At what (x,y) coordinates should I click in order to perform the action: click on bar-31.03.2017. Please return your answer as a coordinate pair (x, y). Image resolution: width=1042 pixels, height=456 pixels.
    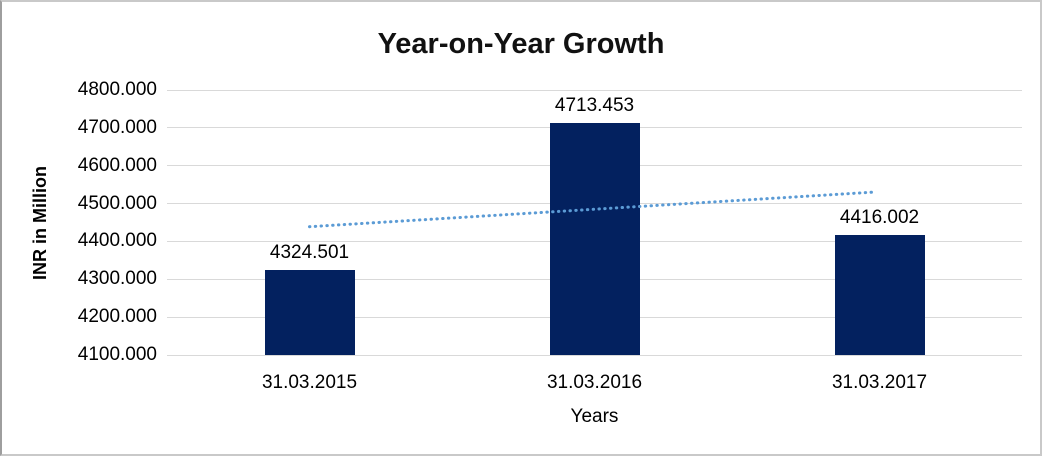
    Looking at the image, I should click on (879, 295).